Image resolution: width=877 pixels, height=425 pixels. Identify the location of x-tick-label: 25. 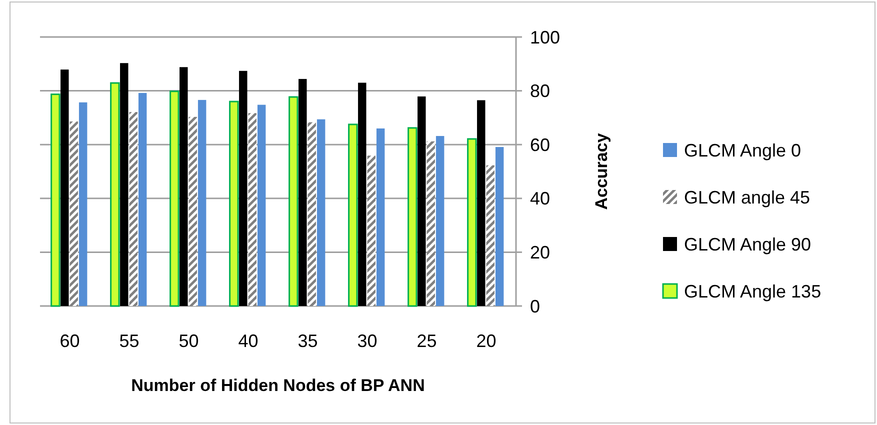
(426, 341).